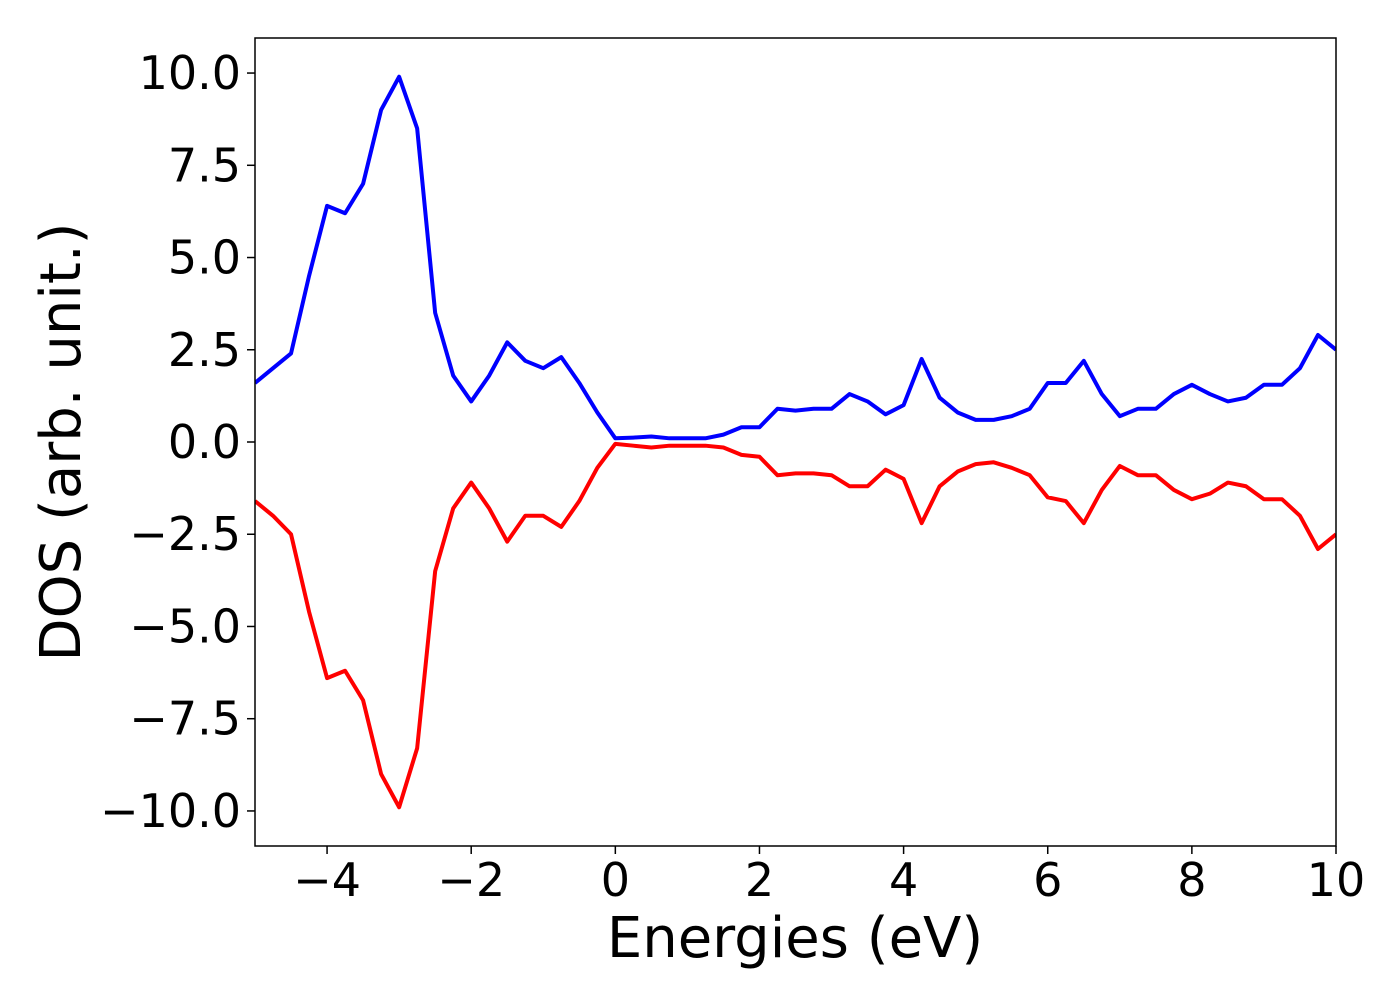 This screenshot has height=1000, width=1400. What do you see at coordinates (1191, 880) in the screenshot?
I see `x-tick-label: 8` at bounding box center [1191, 880].